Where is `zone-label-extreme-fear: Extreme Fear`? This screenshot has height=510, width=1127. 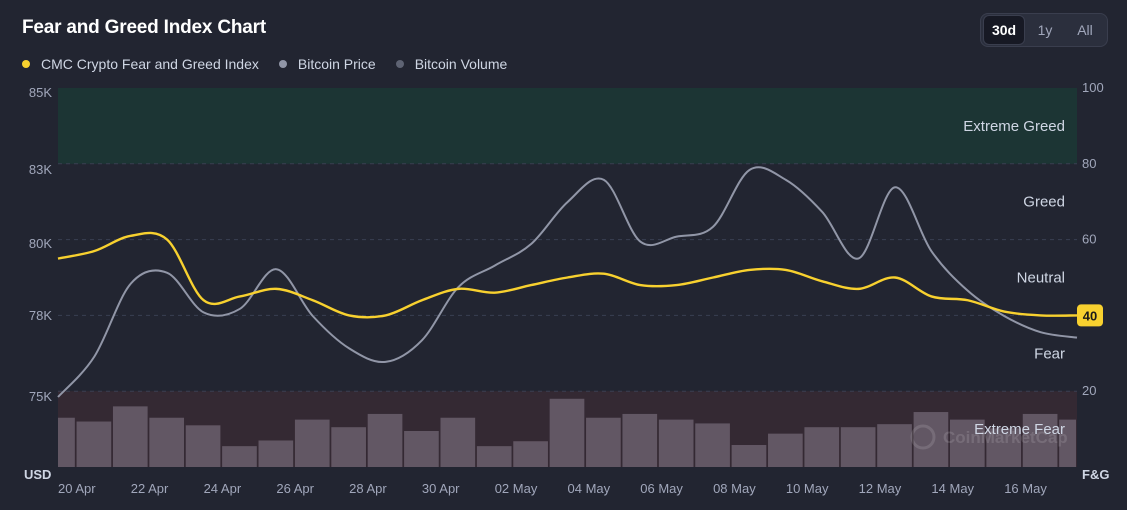 zone-label-extreme-fear: Extreme Fear is located at coordinates (1019, 429).